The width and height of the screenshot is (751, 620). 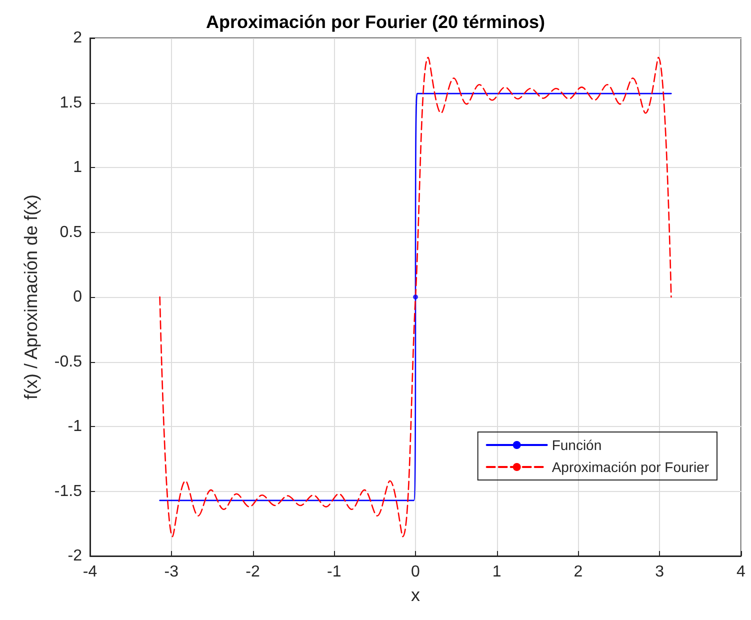 What do you see at coordinates (741, 572) in the screenshot?
I see `x-tick-label: 4` at bounding box center [741, 572].